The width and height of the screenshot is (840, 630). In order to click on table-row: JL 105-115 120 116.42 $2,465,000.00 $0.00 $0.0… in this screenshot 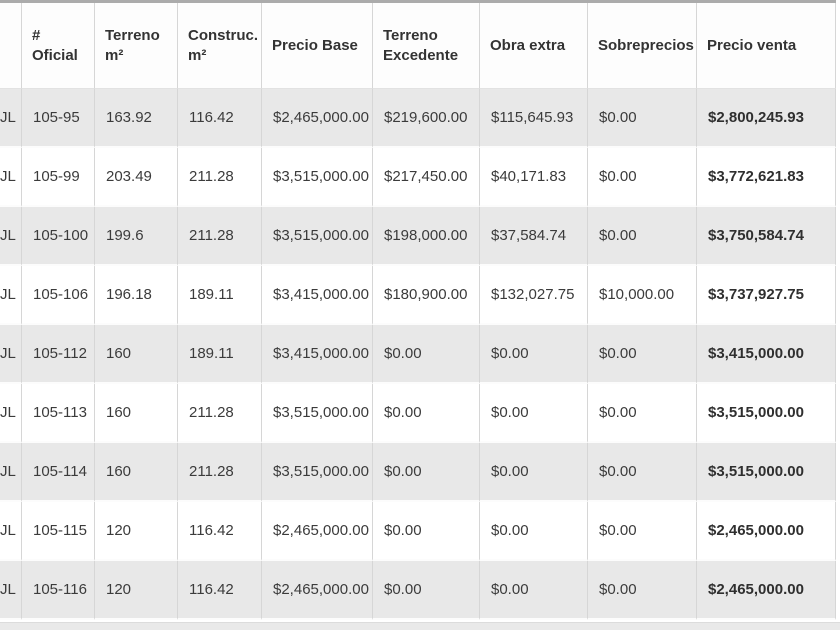, I will do `click(418, 531)`.